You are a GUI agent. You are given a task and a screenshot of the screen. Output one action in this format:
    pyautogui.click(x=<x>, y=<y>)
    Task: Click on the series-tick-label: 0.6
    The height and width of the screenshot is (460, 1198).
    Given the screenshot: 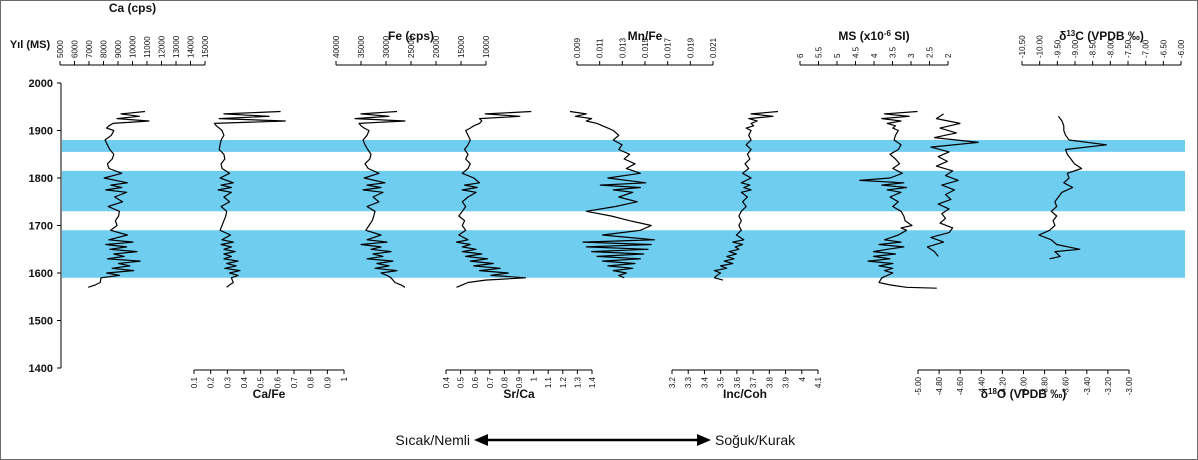 What is the action you would take?
    pyautogui.click(x=475, y=382)
    